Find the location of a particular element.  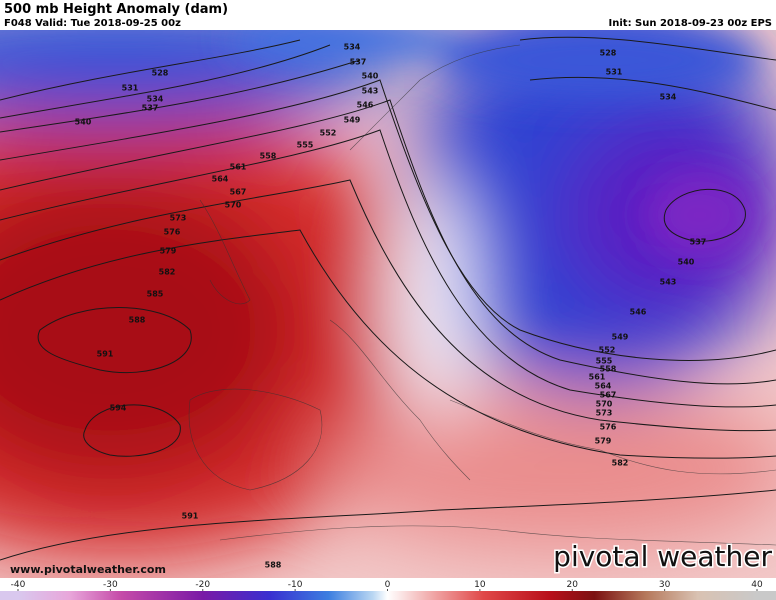

colorbar-tick-label: -20 is located at coordinates (202, 585).